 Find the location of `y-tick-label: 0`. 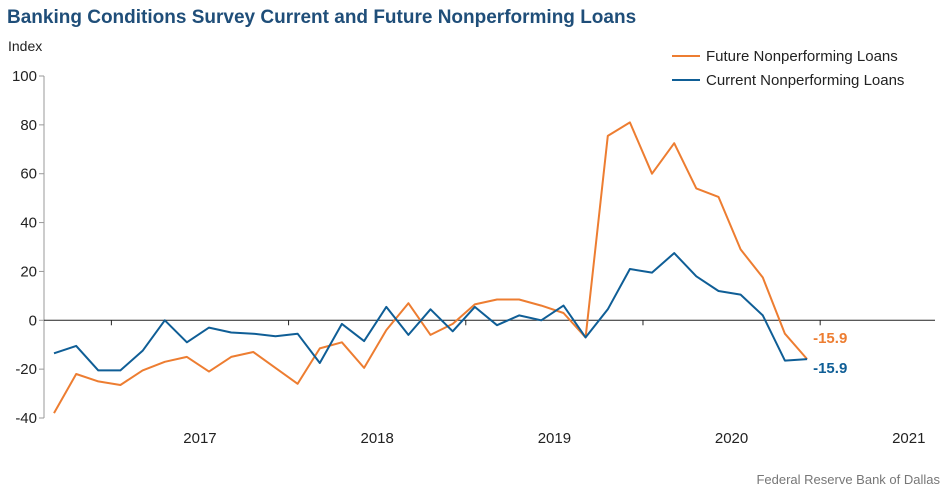

y-tick-label: 0 is located at coordinates (33, 320).